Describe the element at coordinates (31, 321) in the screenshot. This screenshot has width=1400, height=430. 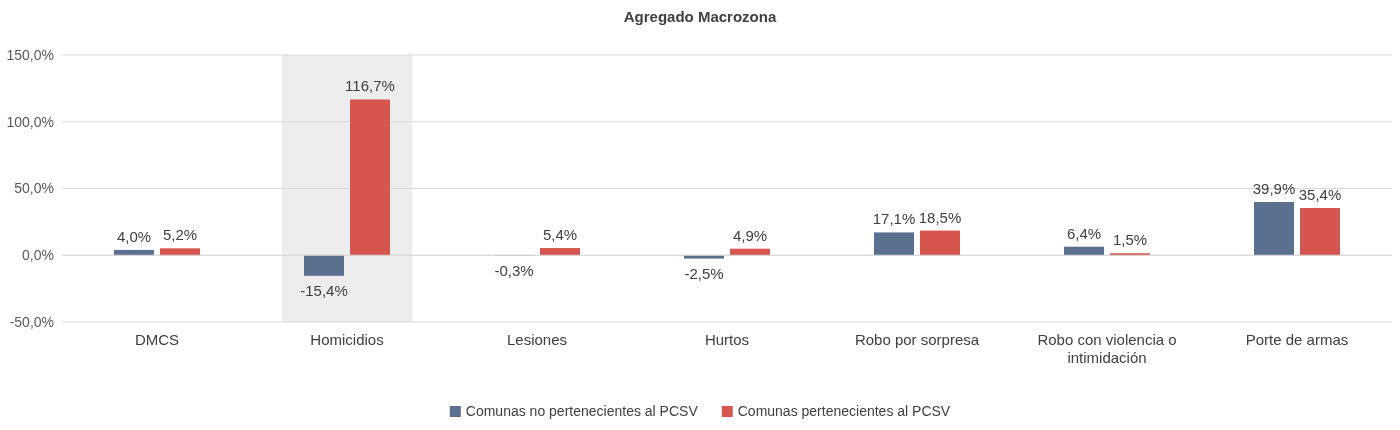
I see `y-tick-label: -50,0%` at that location.